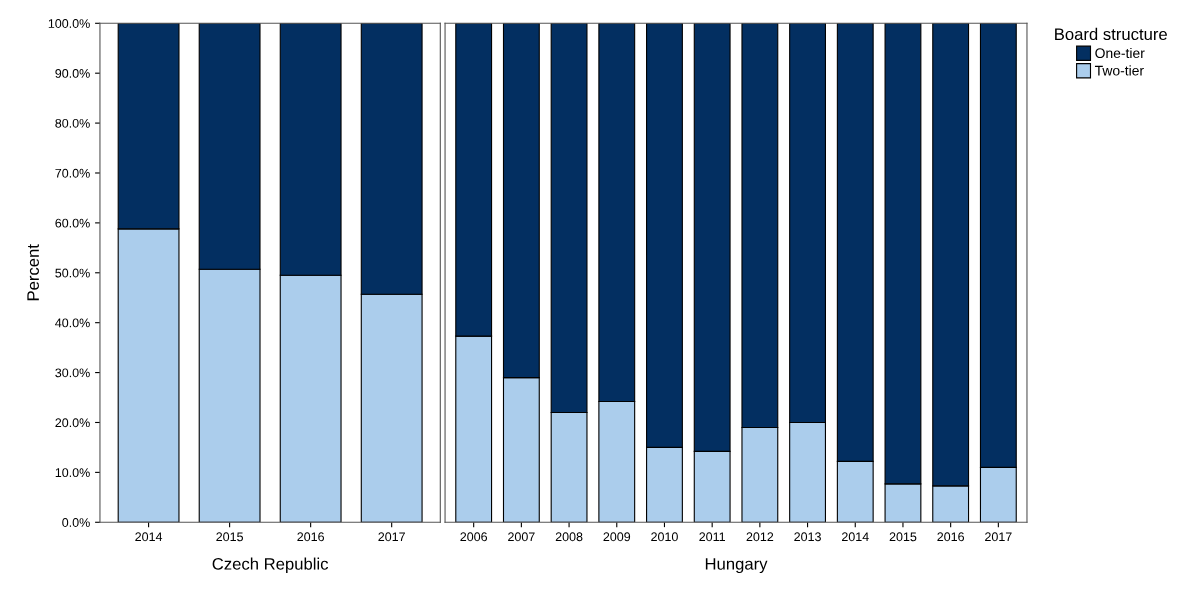 This screenshot has height=613, width=1190. What do you see at coordinates (72, 273) in the screenshot?
I see `y-tick-label: 50.0%` at bounding box center [72, 273].